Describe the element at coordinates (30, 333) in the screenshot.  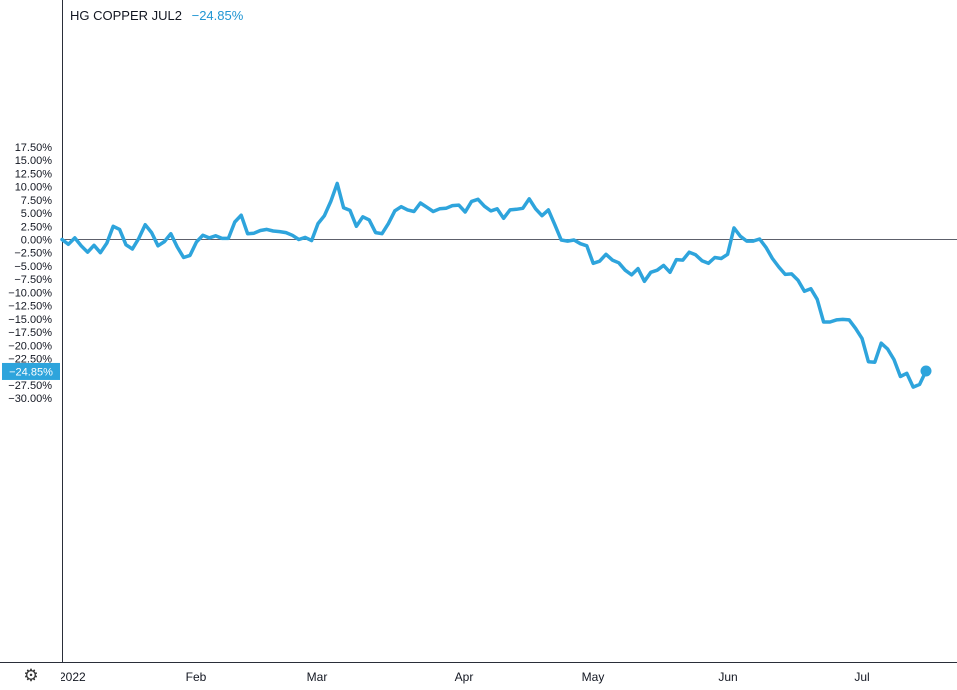
I see `y-tick-label: −17.50%` at that location.